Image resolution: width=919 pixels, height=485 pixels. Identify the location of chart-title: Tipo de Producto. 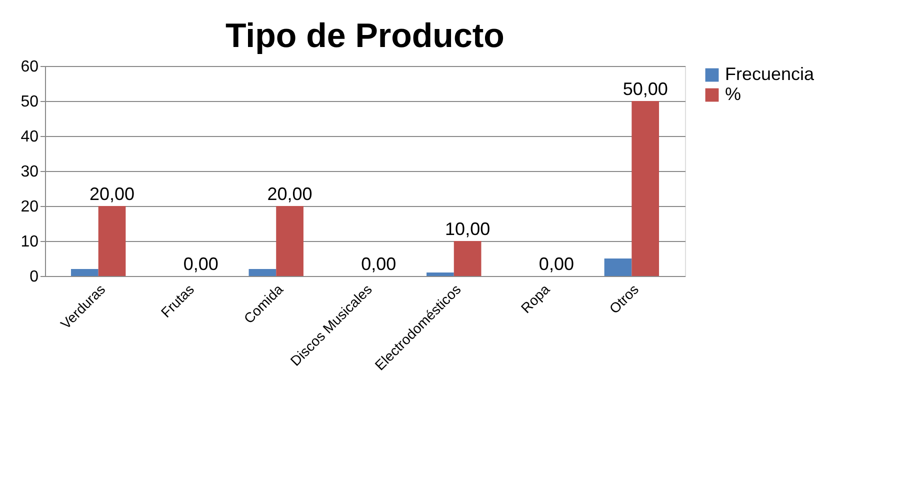
(365, 36).